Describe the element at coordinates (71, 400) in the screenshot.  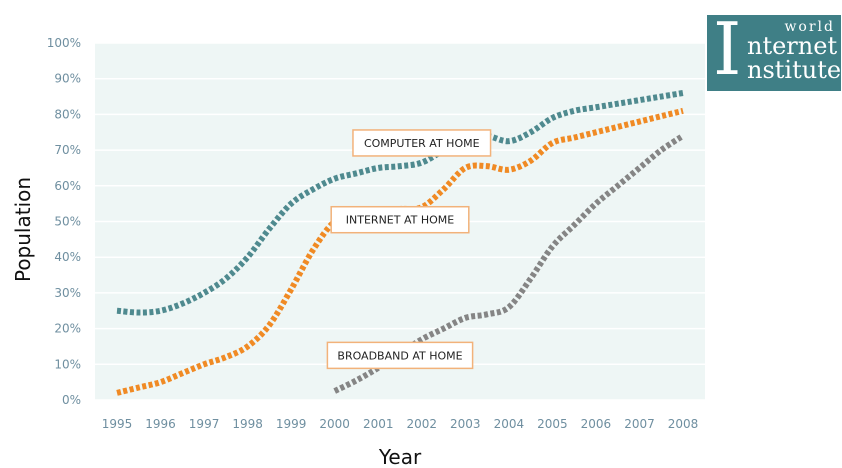
I see `y-tick-label: 0%` at that location.